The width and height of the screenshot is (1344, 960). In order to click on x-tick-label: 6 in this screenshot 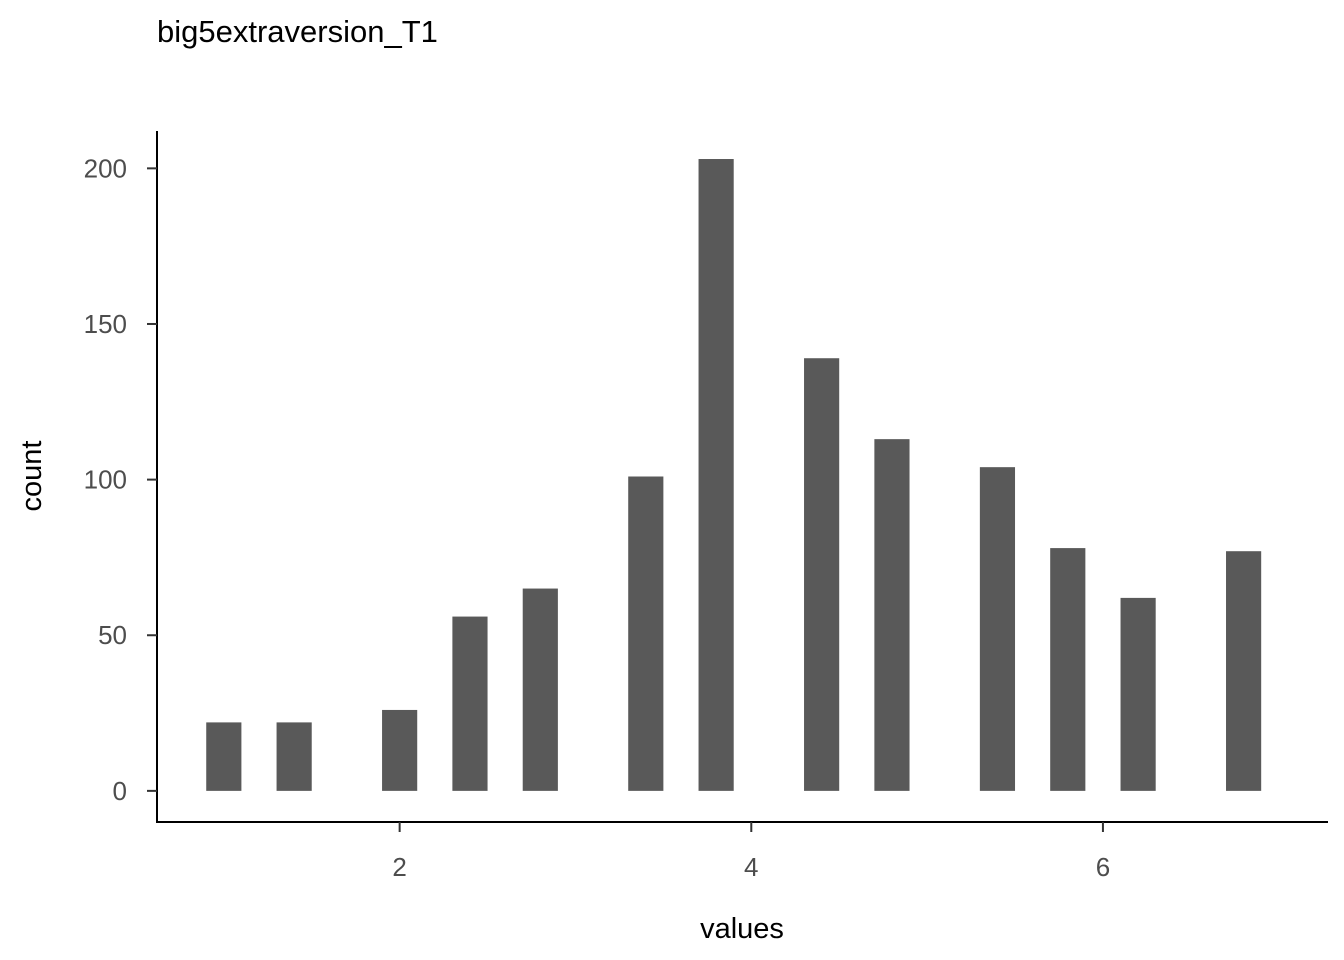, I will do `click(1103, 867)`.